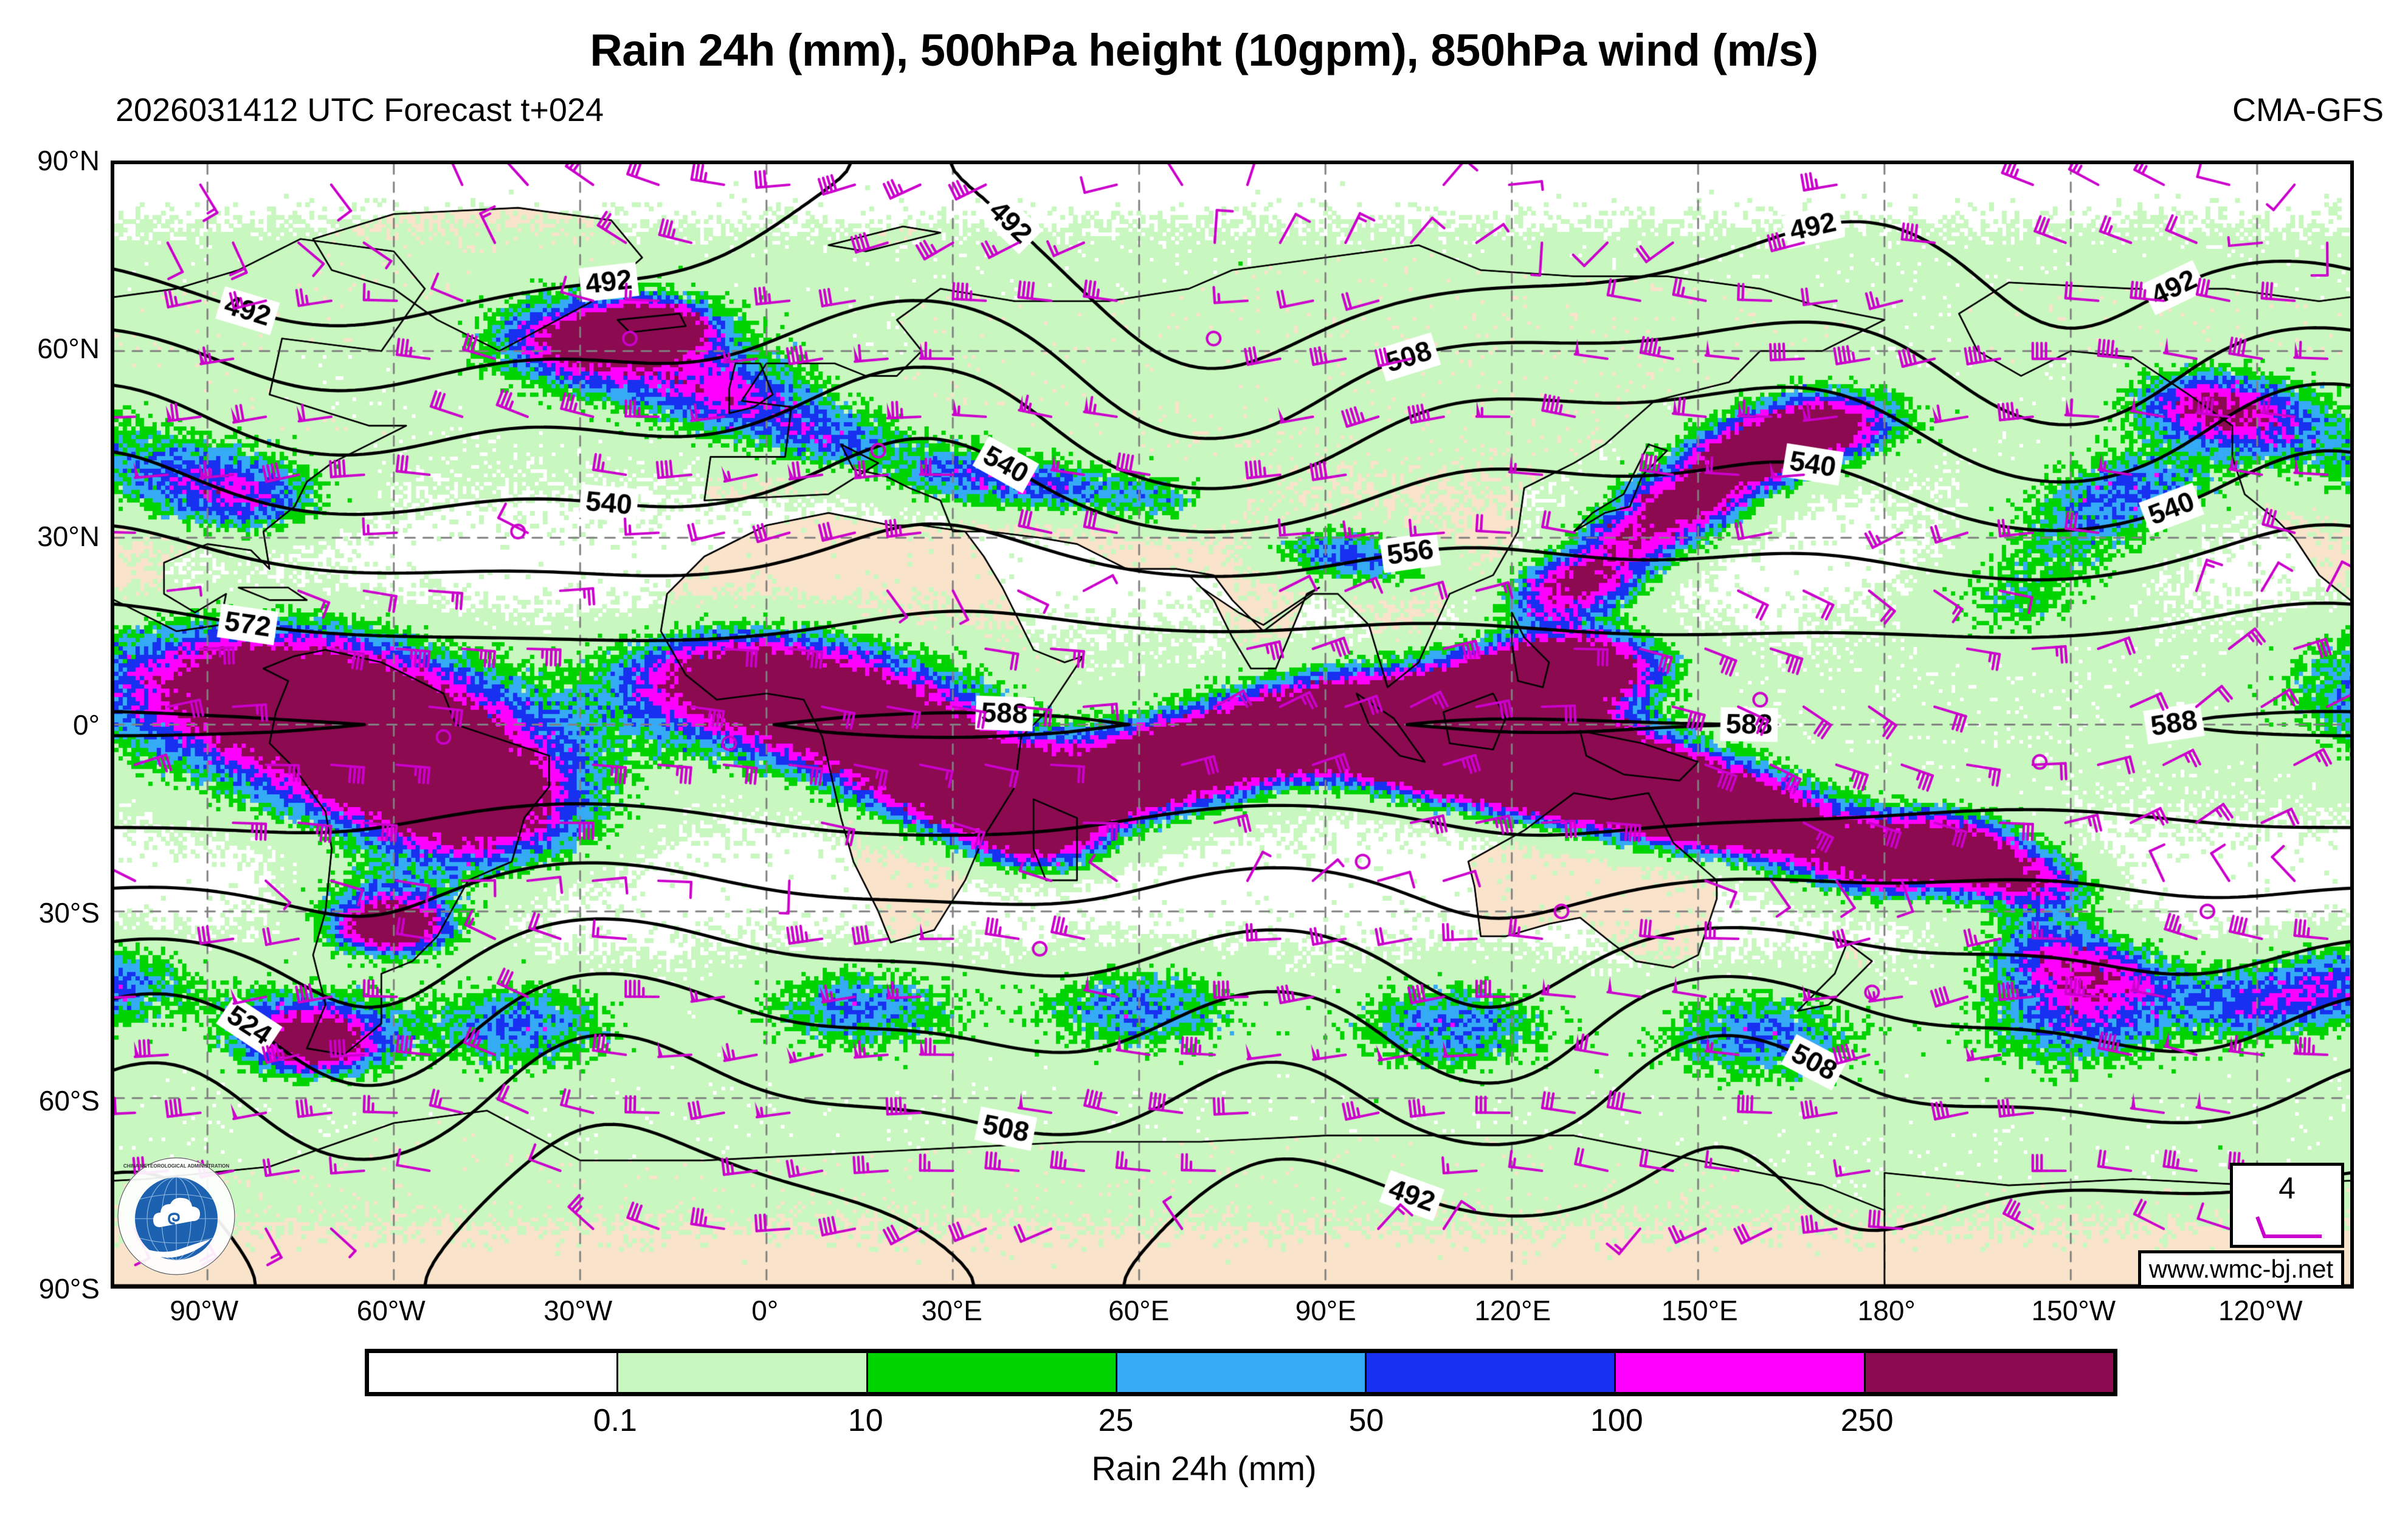  What do you see at coordinates (1366, 1420) in the screenshot?
I see `colorbar-tick-label: 50` at bounding box center [1366, 1420].